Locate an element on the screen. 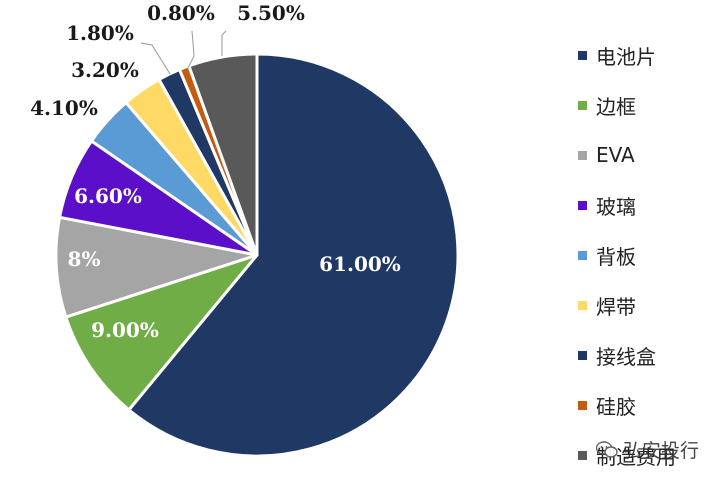  data-label-2: 9.00% is located at coordinates (125, 330).